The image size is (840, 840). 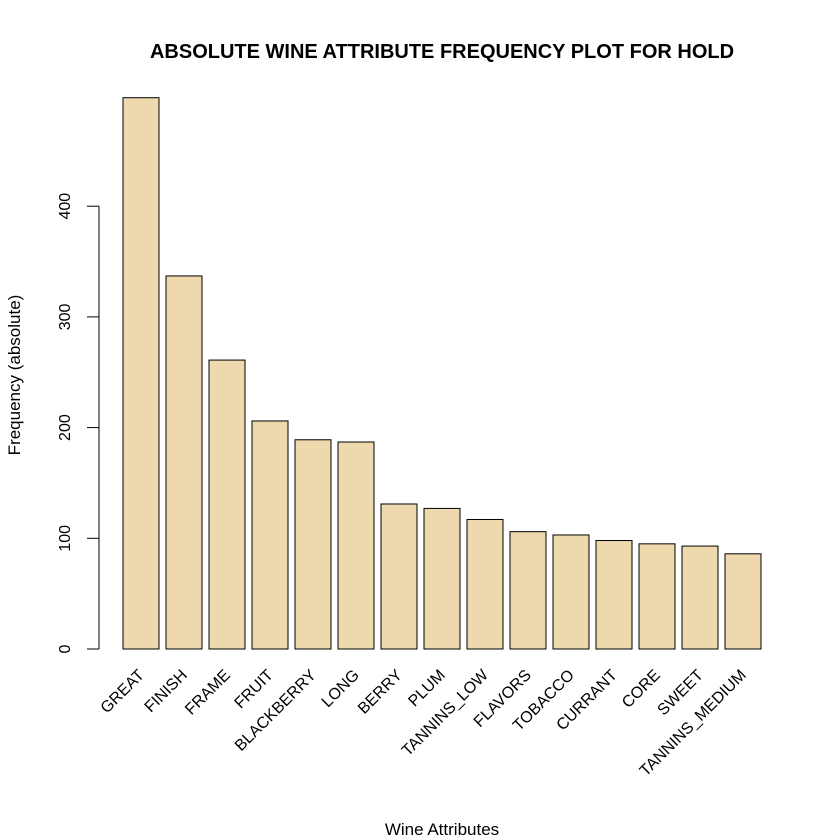 What do you see at coordinates (276, 711) in the screenshot?
I see `x-tick-label: BLACKBERRY` at bounding box center [276, 711].